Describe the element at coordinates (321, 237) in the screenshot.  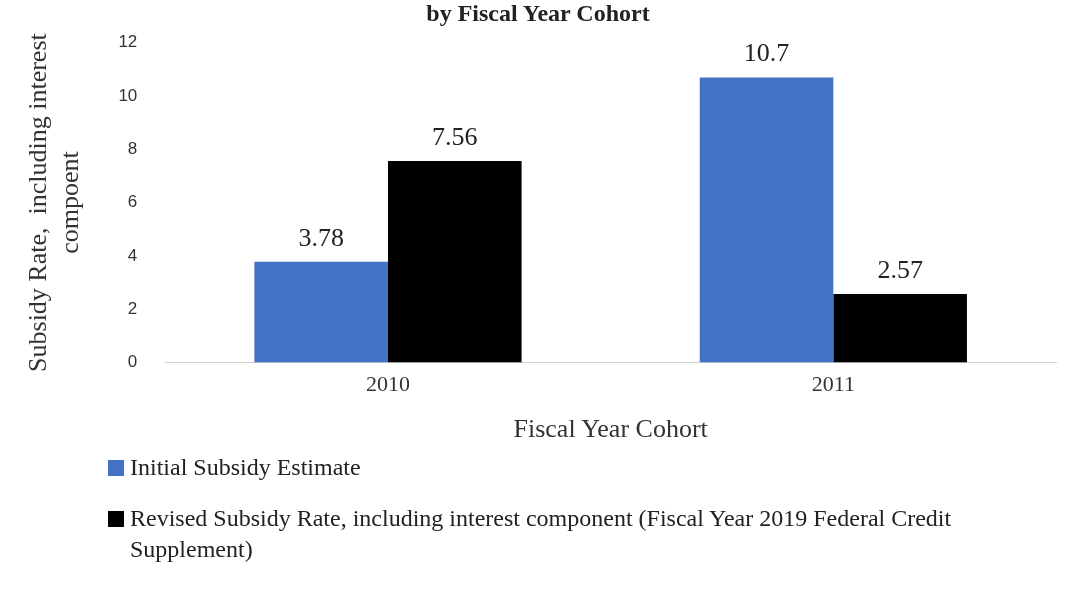
I see `data-label: 3.78` at that location.